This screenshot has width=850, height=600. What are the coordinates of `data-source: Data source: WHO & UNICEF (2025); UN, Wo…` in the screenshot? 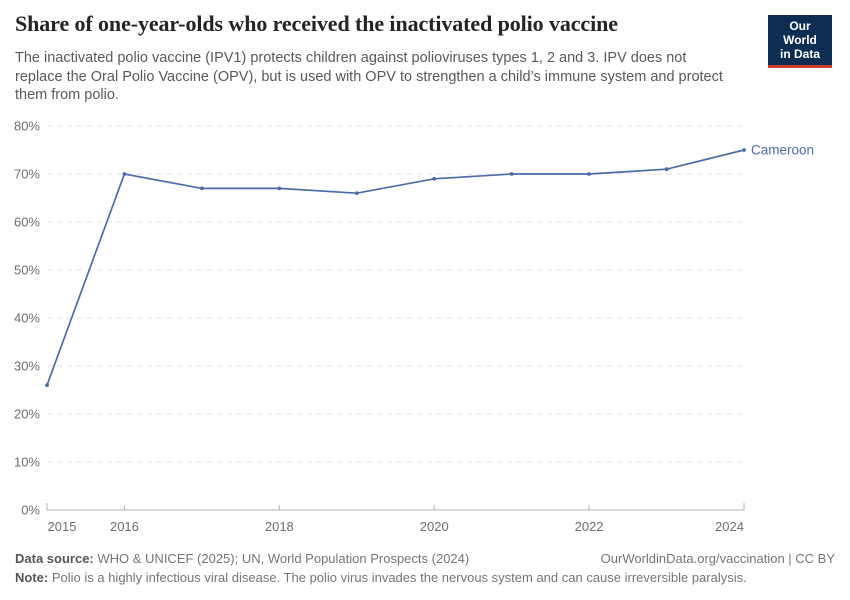 It's located at (242, 558).